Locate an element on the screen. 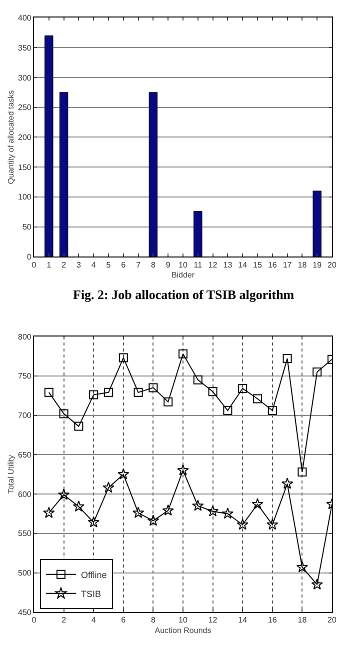 The image size is (343, 665). x-tick-label: 7 is located at coordinates (139, 265).